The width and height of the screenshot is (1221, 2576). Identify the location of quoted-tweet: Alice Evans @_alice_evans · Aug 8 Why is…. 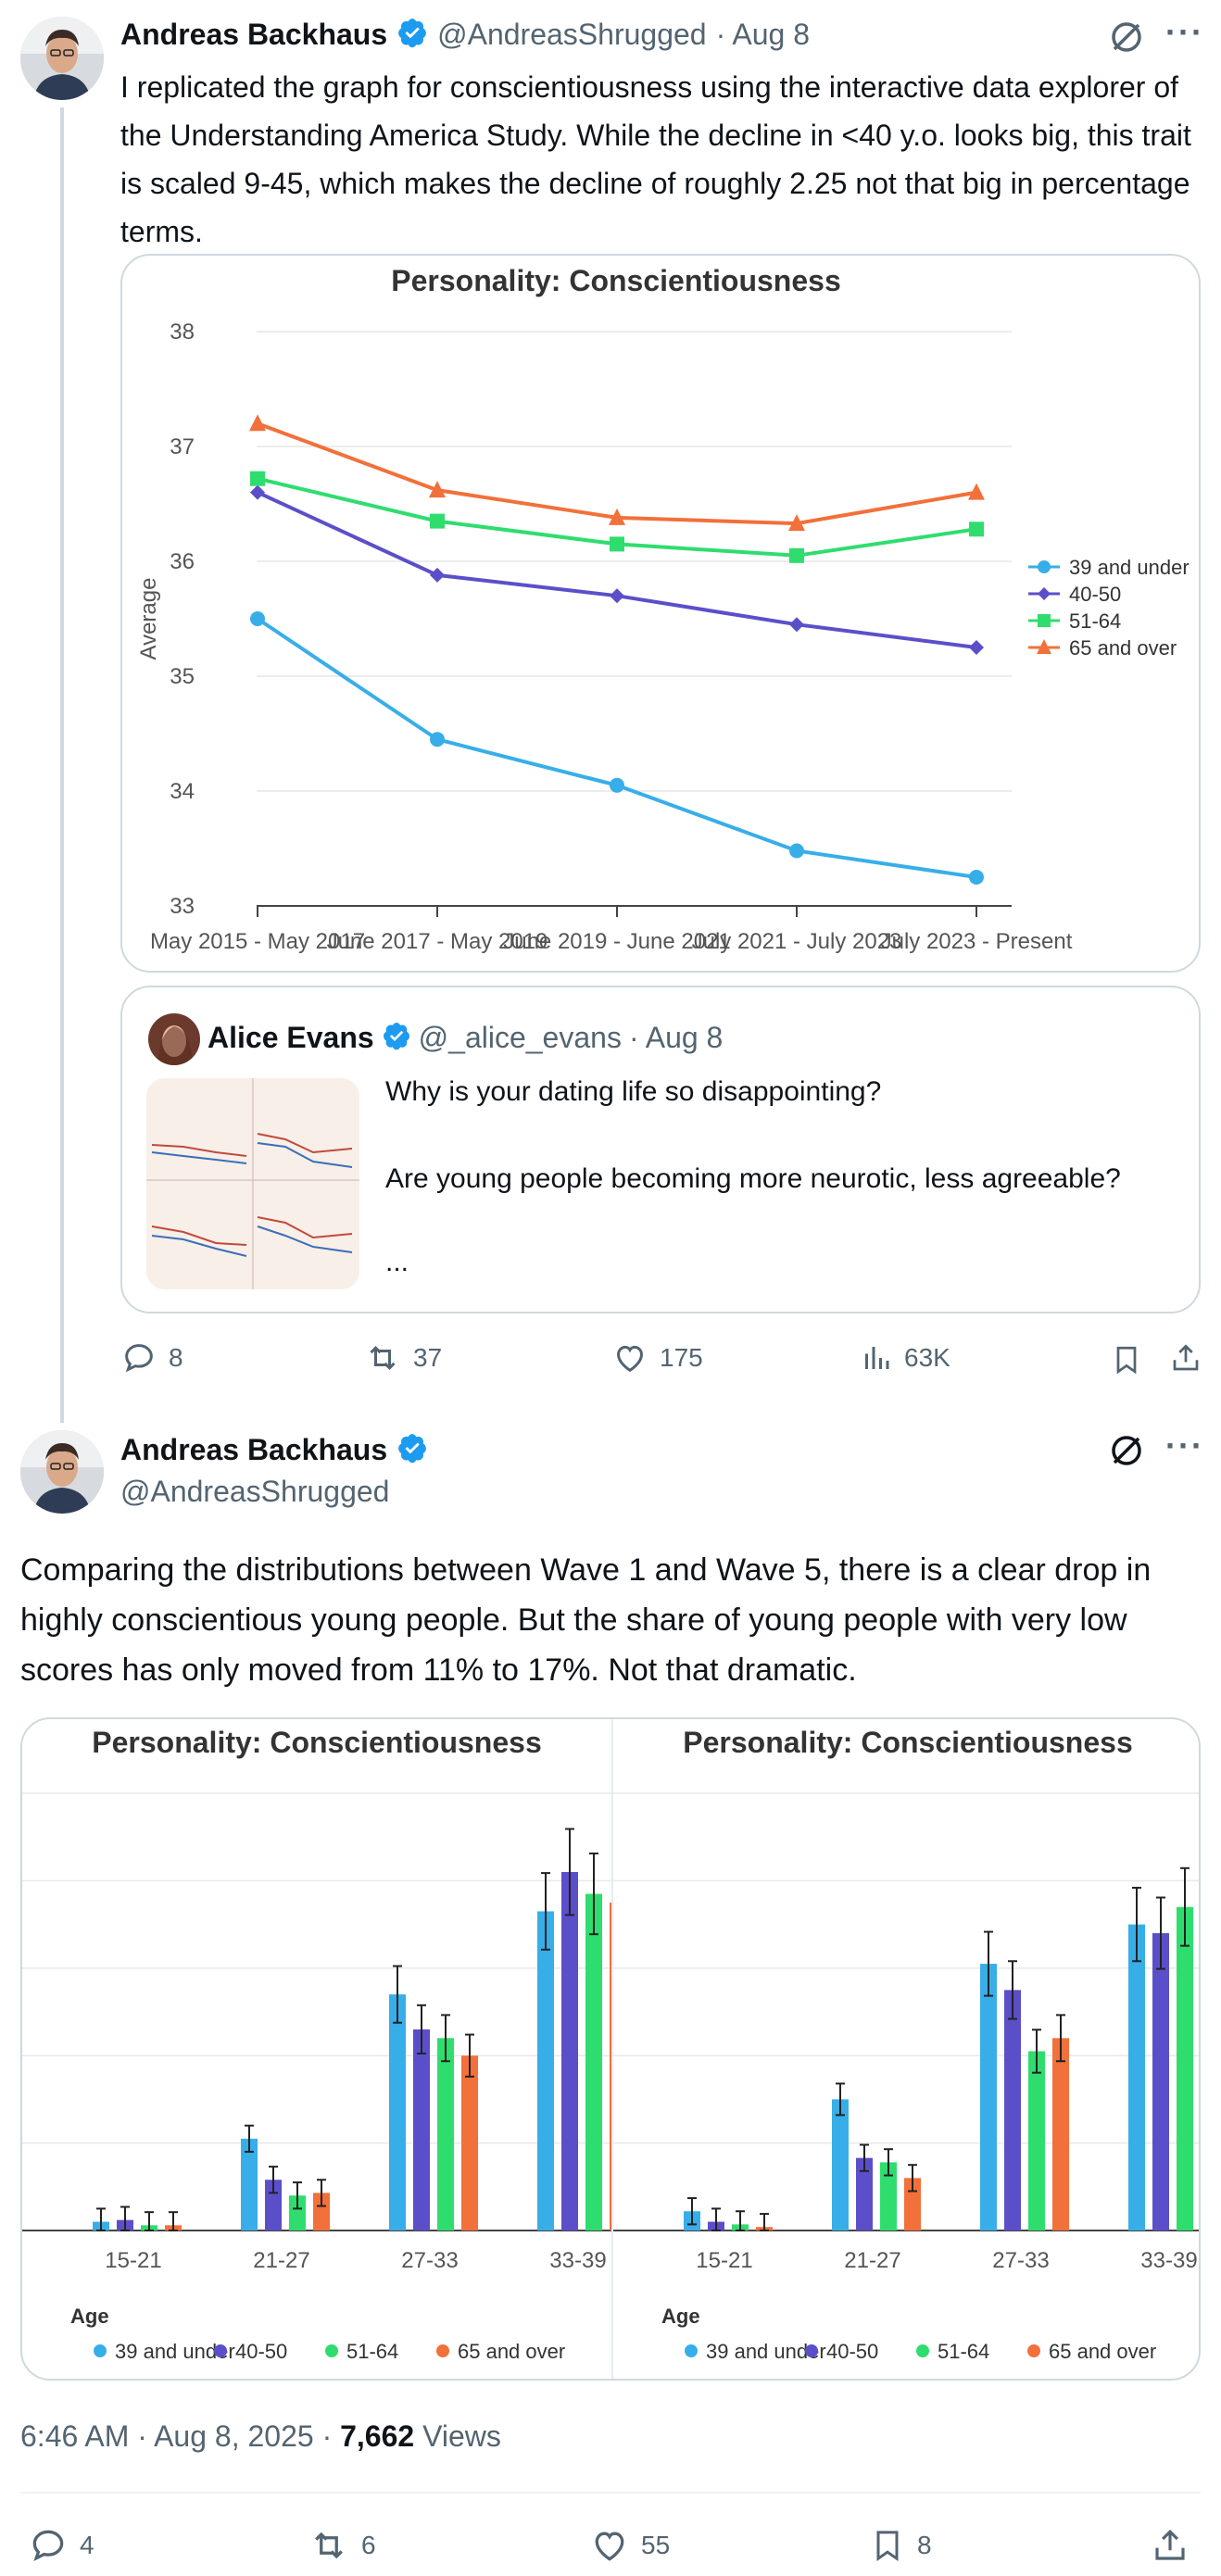
(660, 1149).